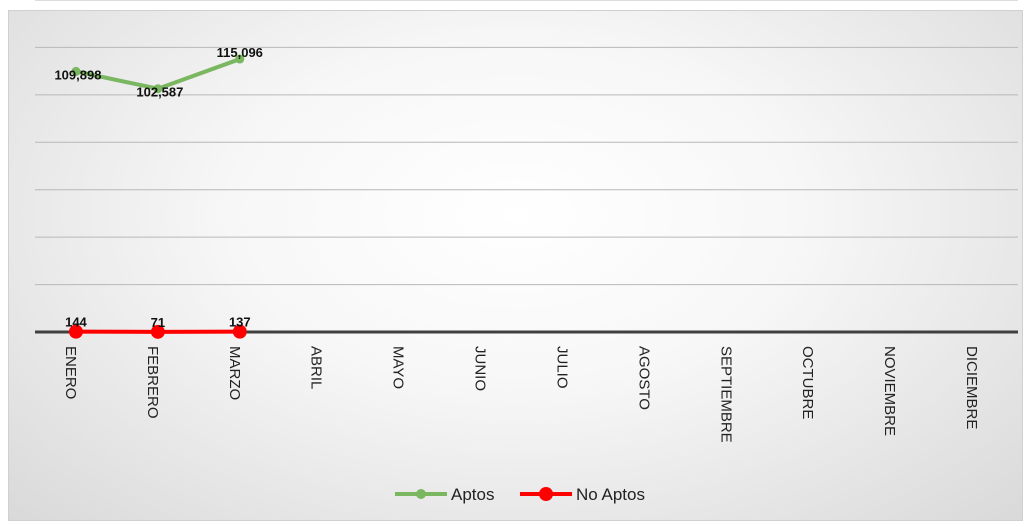  I want to click on x-tick-label: NOVIEMBRE, so click(889, 391).